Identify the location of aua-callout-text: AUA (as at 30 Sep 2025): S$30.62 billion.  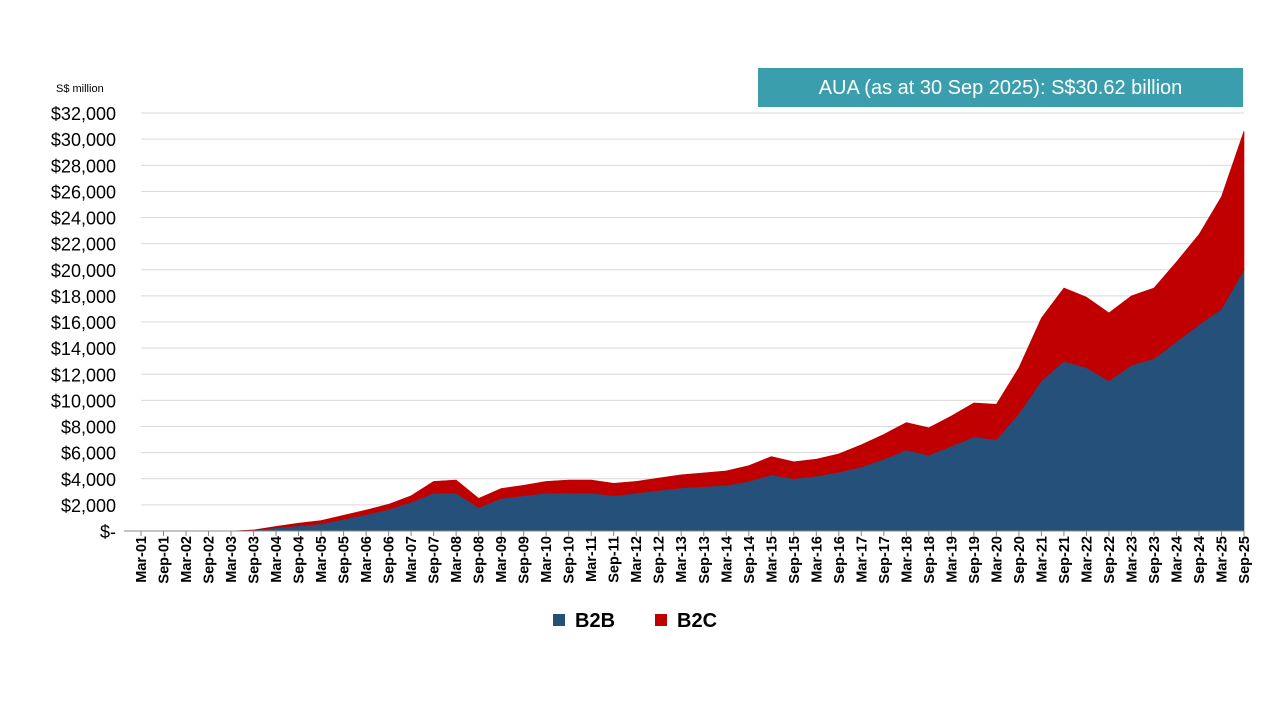
(1001, 88).